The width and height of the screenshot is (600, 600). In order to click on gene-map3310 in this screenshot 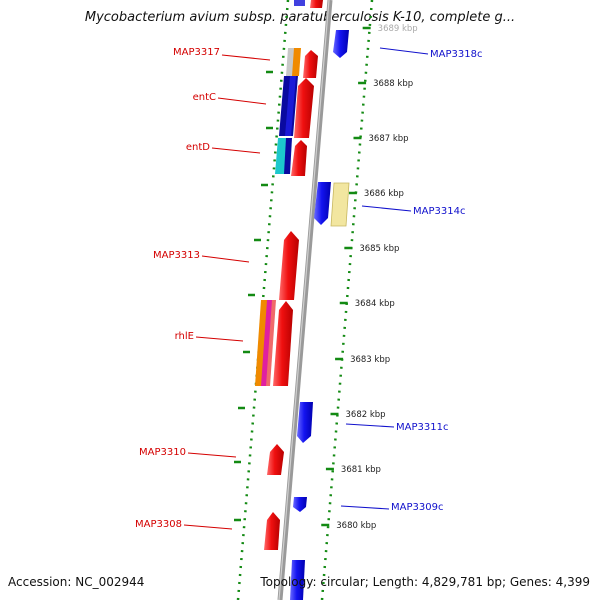, I will do `click(275, 459)`.